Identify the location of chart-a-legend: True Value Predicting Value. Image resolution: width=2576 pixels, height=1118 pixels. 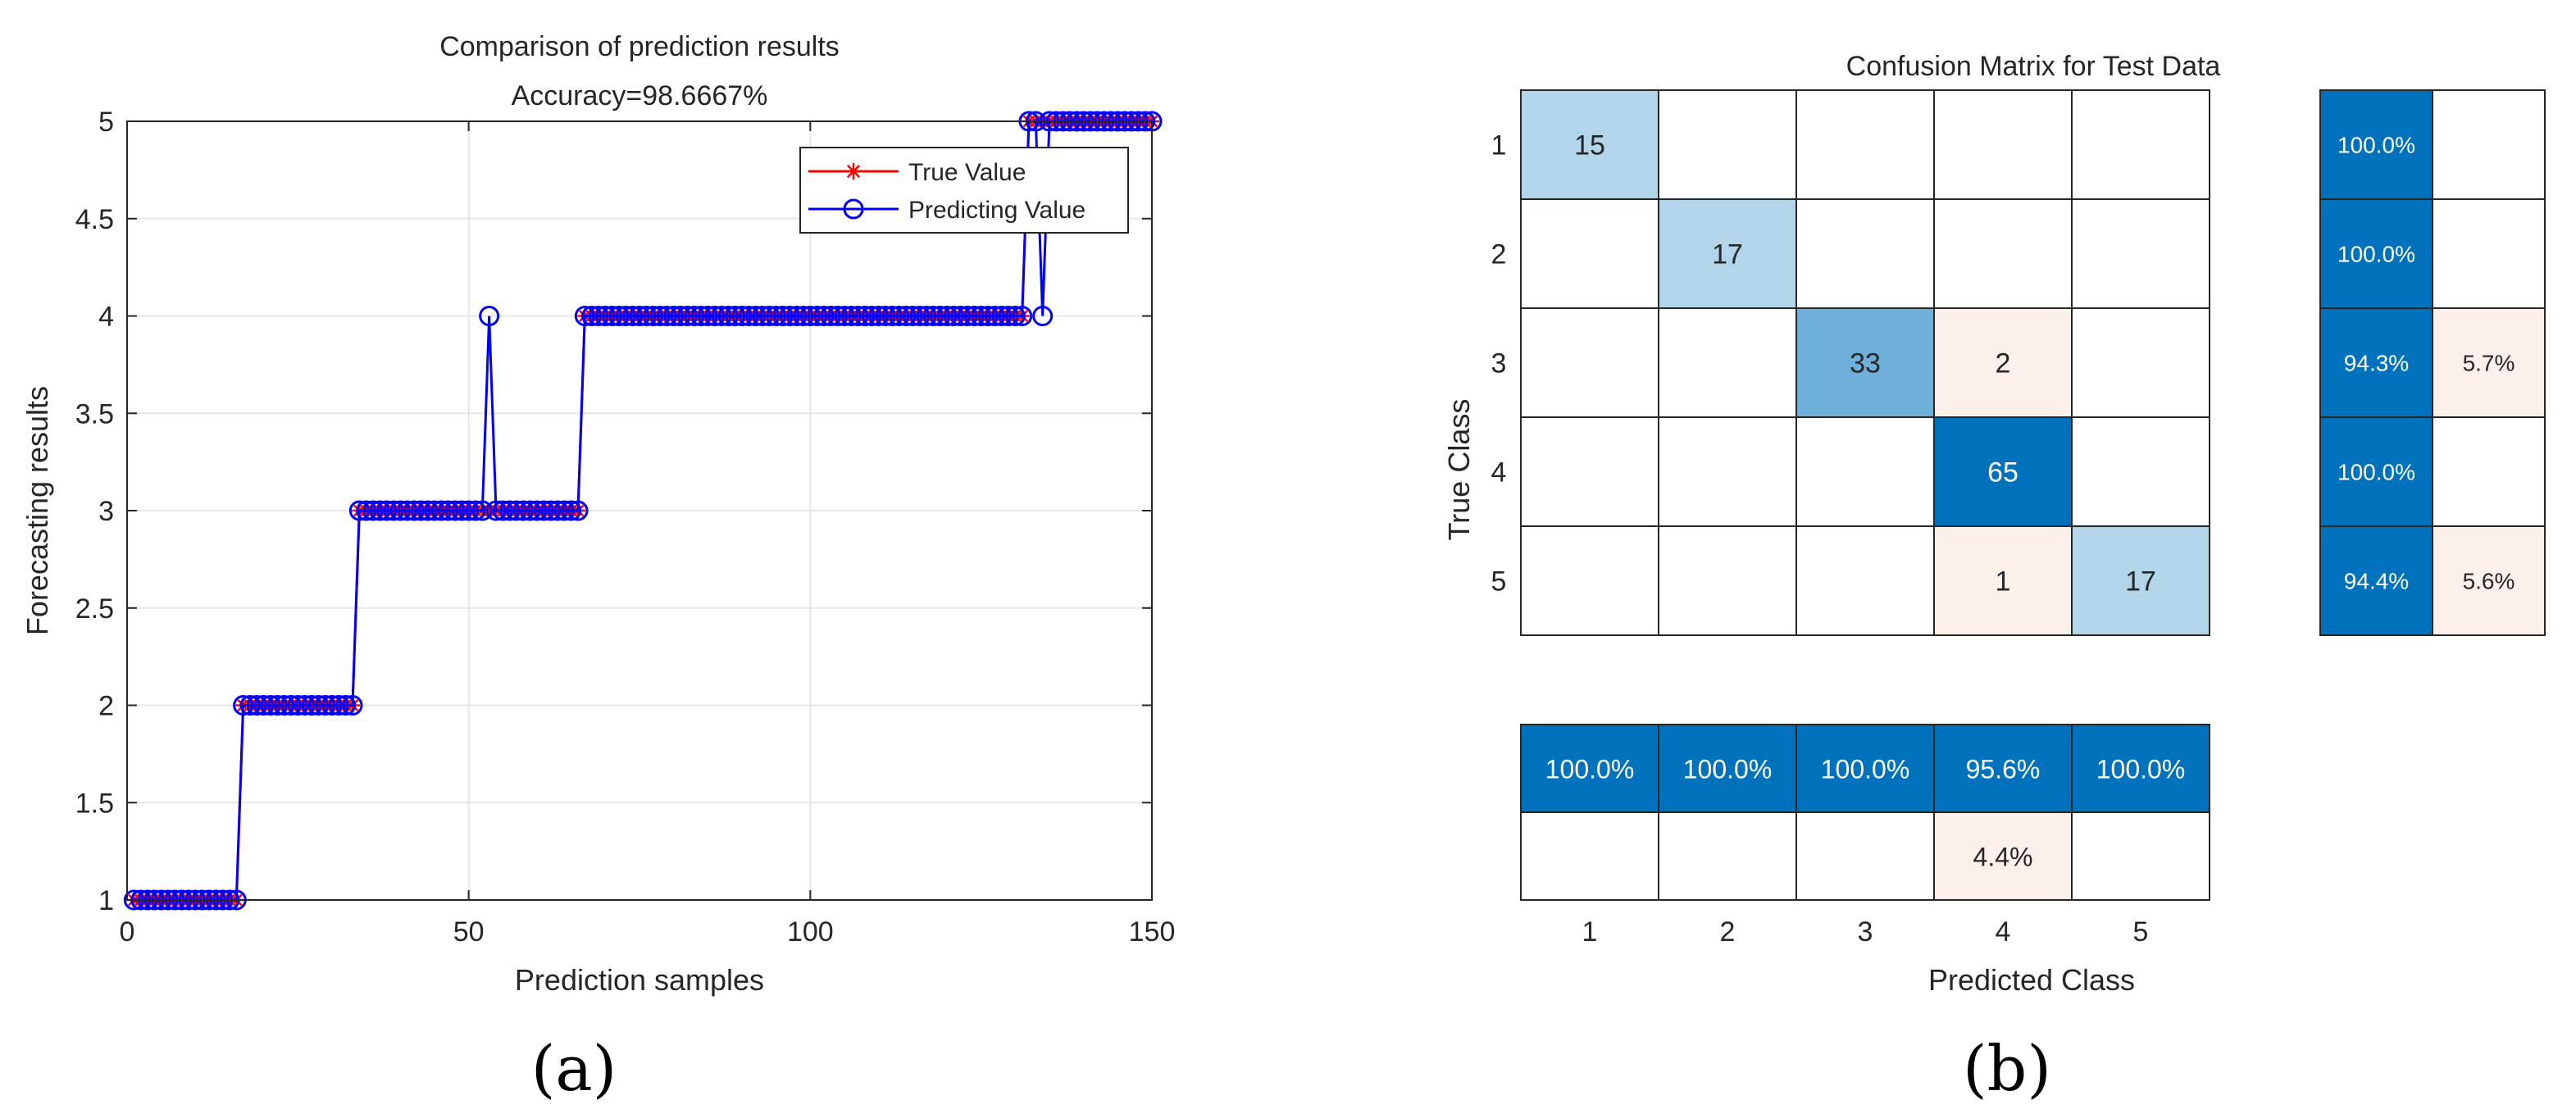
(964, 191).